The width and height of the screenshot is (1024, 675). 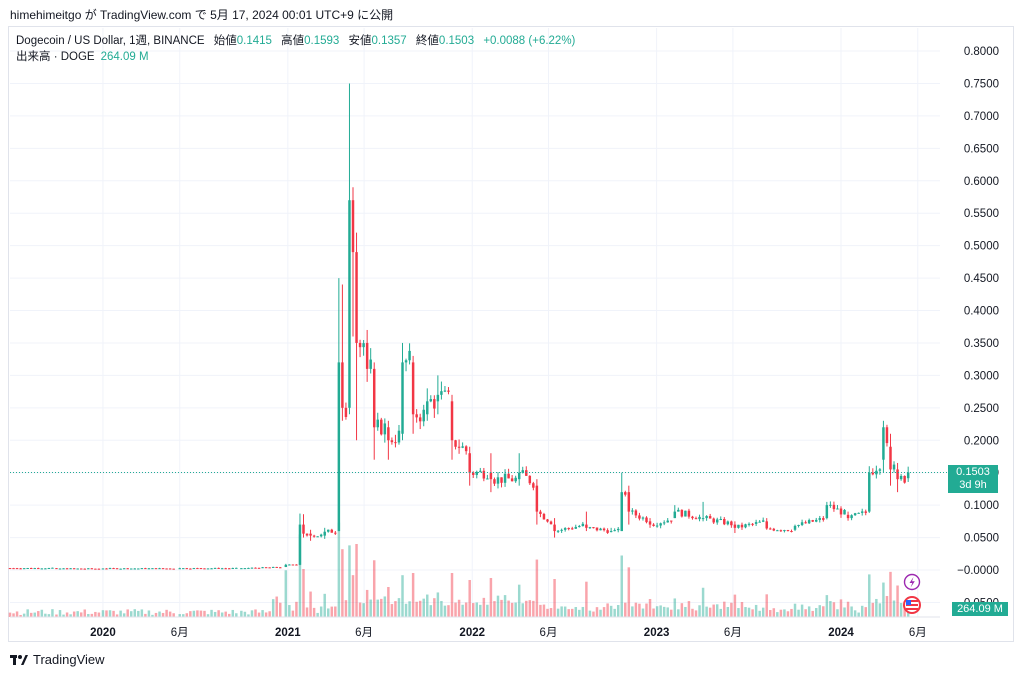 I want to click on close-value: 0.1503, so click(x=456, y=41).